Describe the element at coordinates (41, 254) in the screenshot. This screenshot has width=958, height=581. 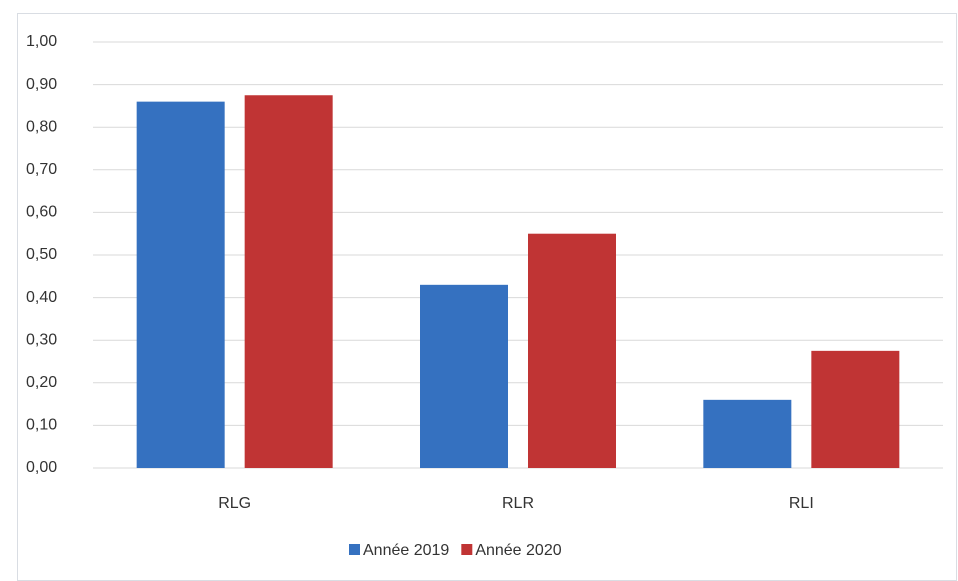
I see `y-tick-label: 0,50` at that location.